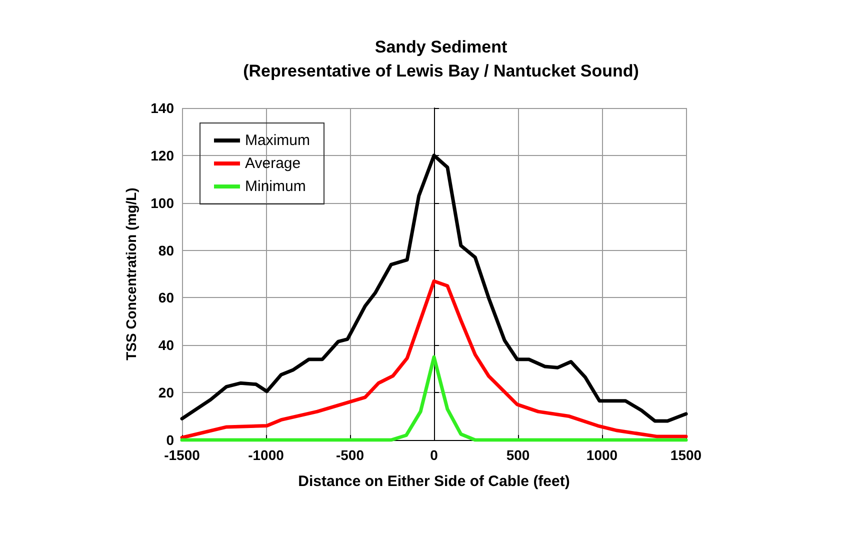 This screenshot has height=539, width=846. I want to click on x-tick-label: 0, so click(434, 455).